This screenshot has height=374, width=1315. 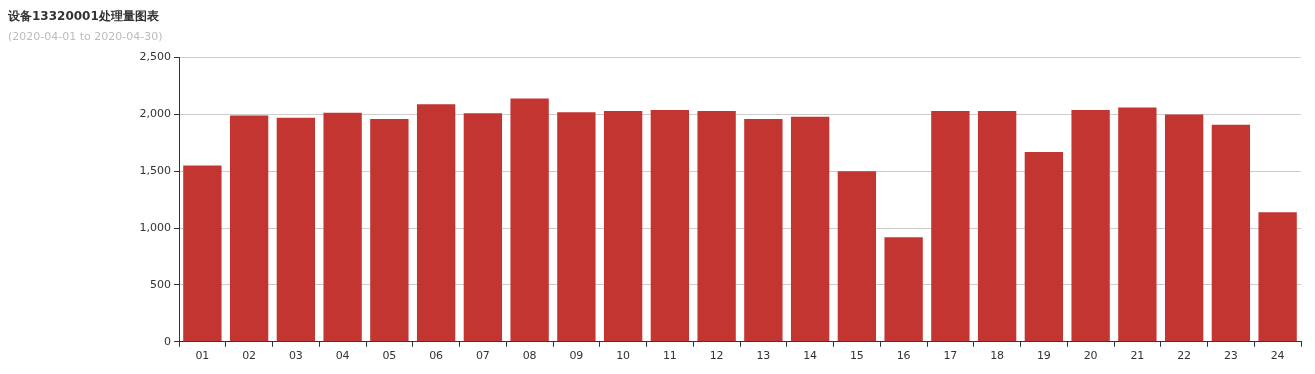 I want to click on y-tick-label: 0, so click(x=167, y=341).